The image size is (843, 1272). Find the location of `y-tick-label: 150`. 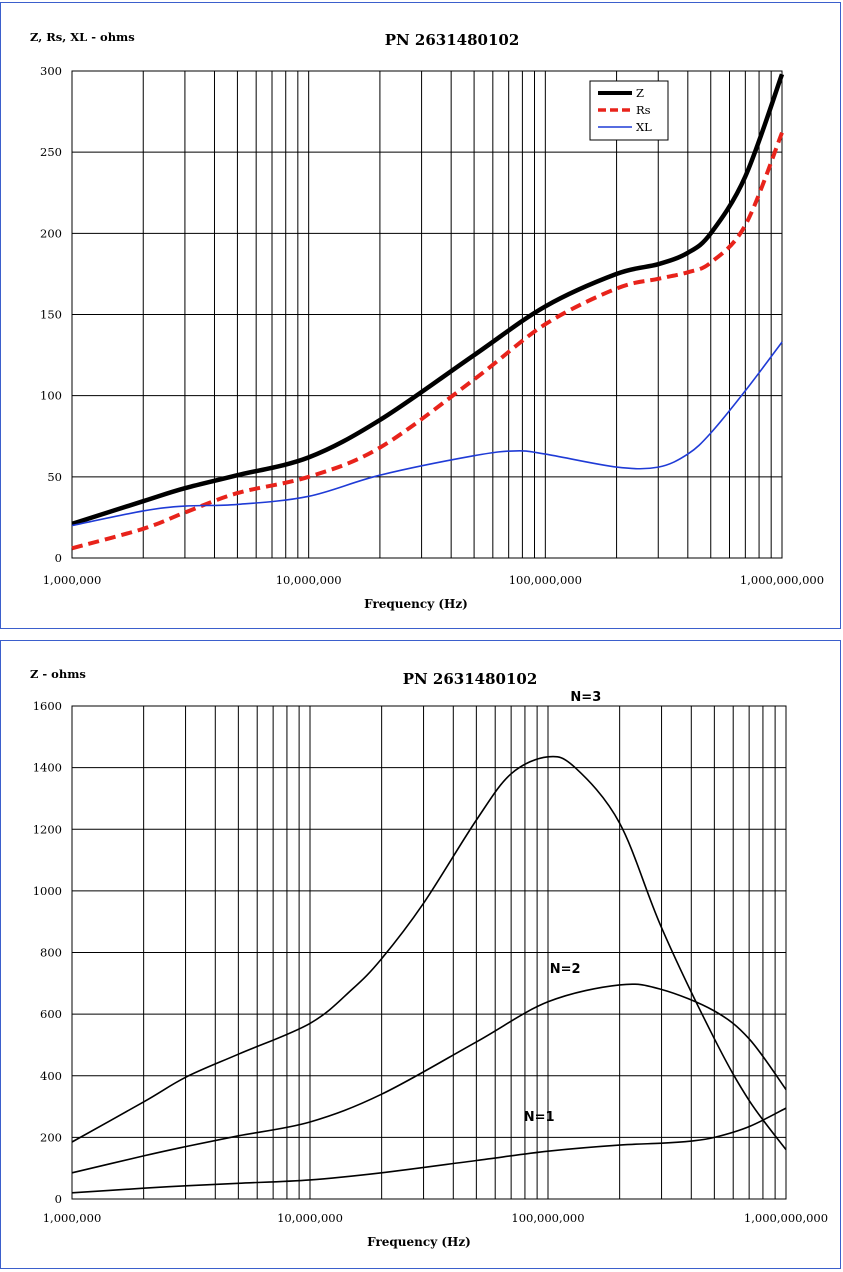

y-tick-label: 150 is located at coordinates (51, 315).